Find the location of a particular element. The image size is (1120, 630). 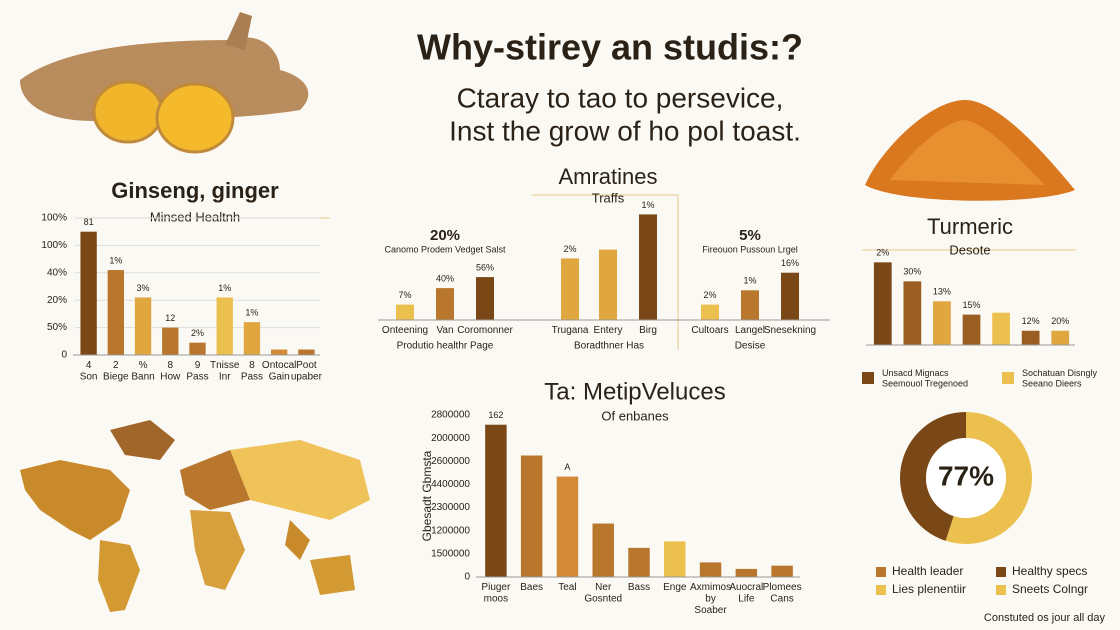

group-label: Fireouon Pussoun Lrgel is located at coordinates (750, 249).